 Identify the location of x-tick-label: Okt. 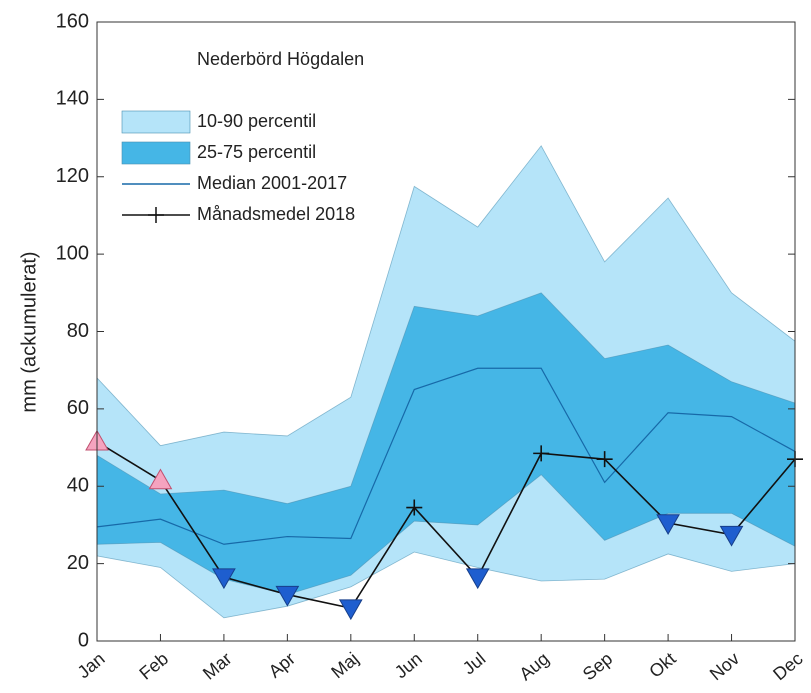
(662, 664).